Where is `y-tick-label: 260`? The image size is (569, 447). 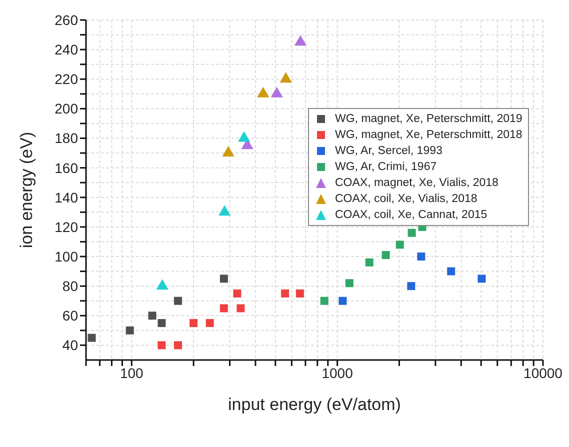
y-tick-label: 260 is located at coordinates (66, 20).